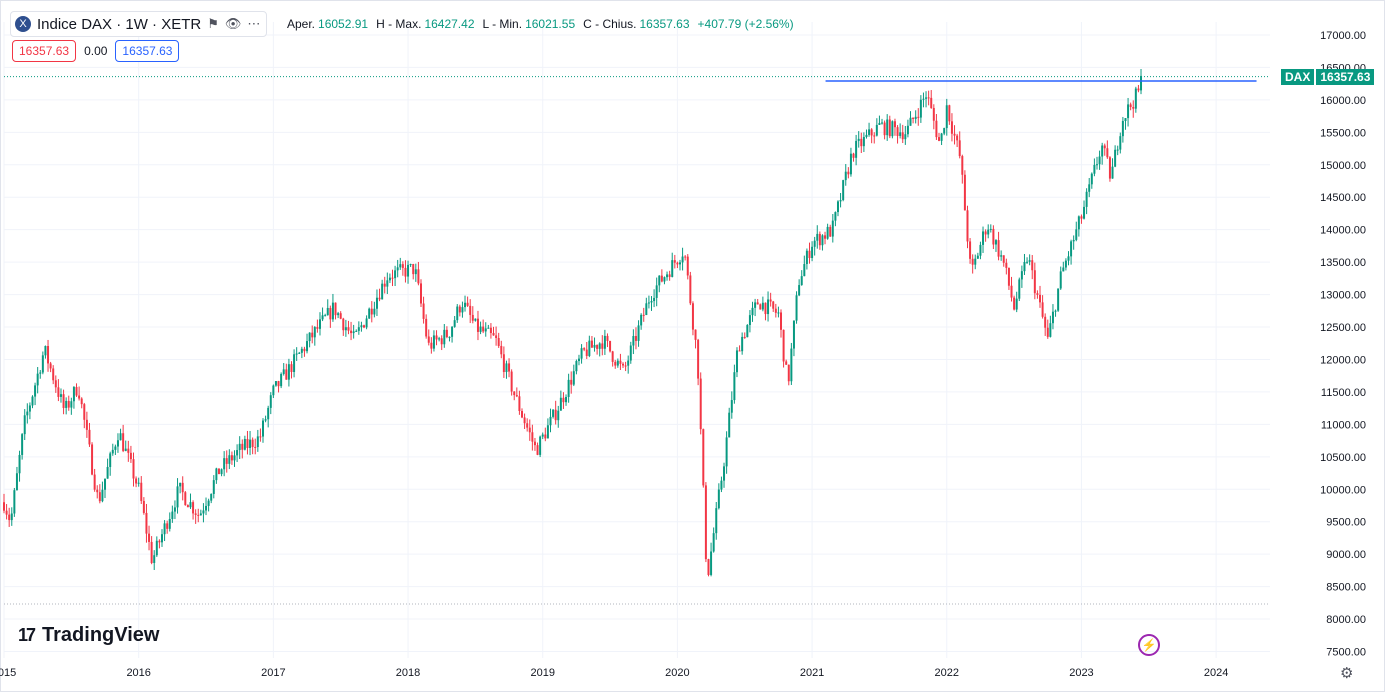 The height and width of the screenshot is (692, 1385). What do you see at coordinates (1343, 166) in the screenshot?
I see `y-tick-label: 15000.00` at bounding box center [1343, 166].